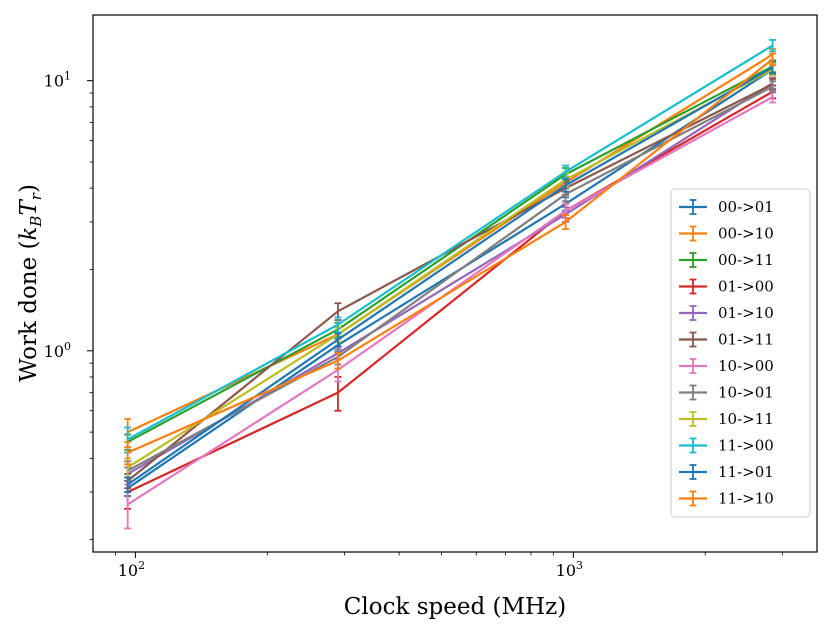 This screenshot has width=830, height=635. What do you see at coordinates (36, 222) in the screenshot?
I see `y-axis-label-ksub: B` at bounding box center [36, 222].